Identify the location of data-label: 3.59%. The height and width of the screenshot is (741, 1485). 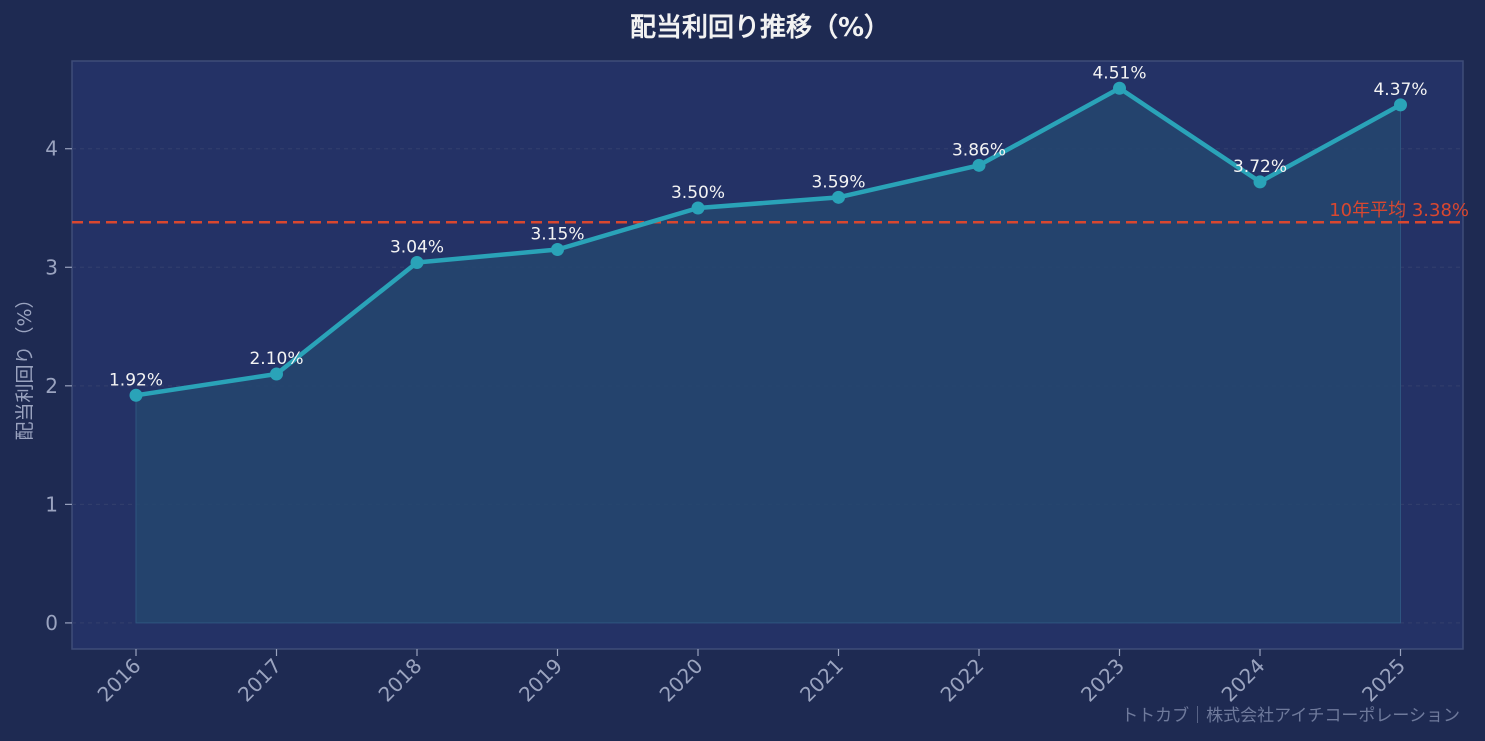
(838, 182).